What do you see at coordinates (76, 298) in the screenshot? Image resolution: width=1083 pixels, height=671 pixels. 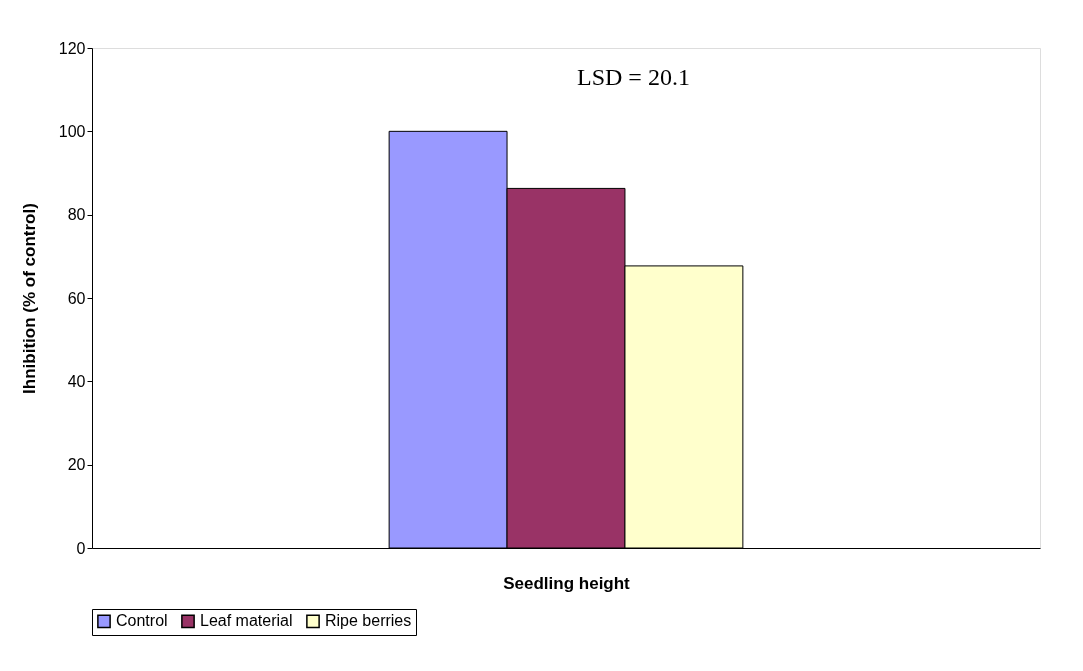 I see `y-tick-label: 60` at bounding box center [76, 298].